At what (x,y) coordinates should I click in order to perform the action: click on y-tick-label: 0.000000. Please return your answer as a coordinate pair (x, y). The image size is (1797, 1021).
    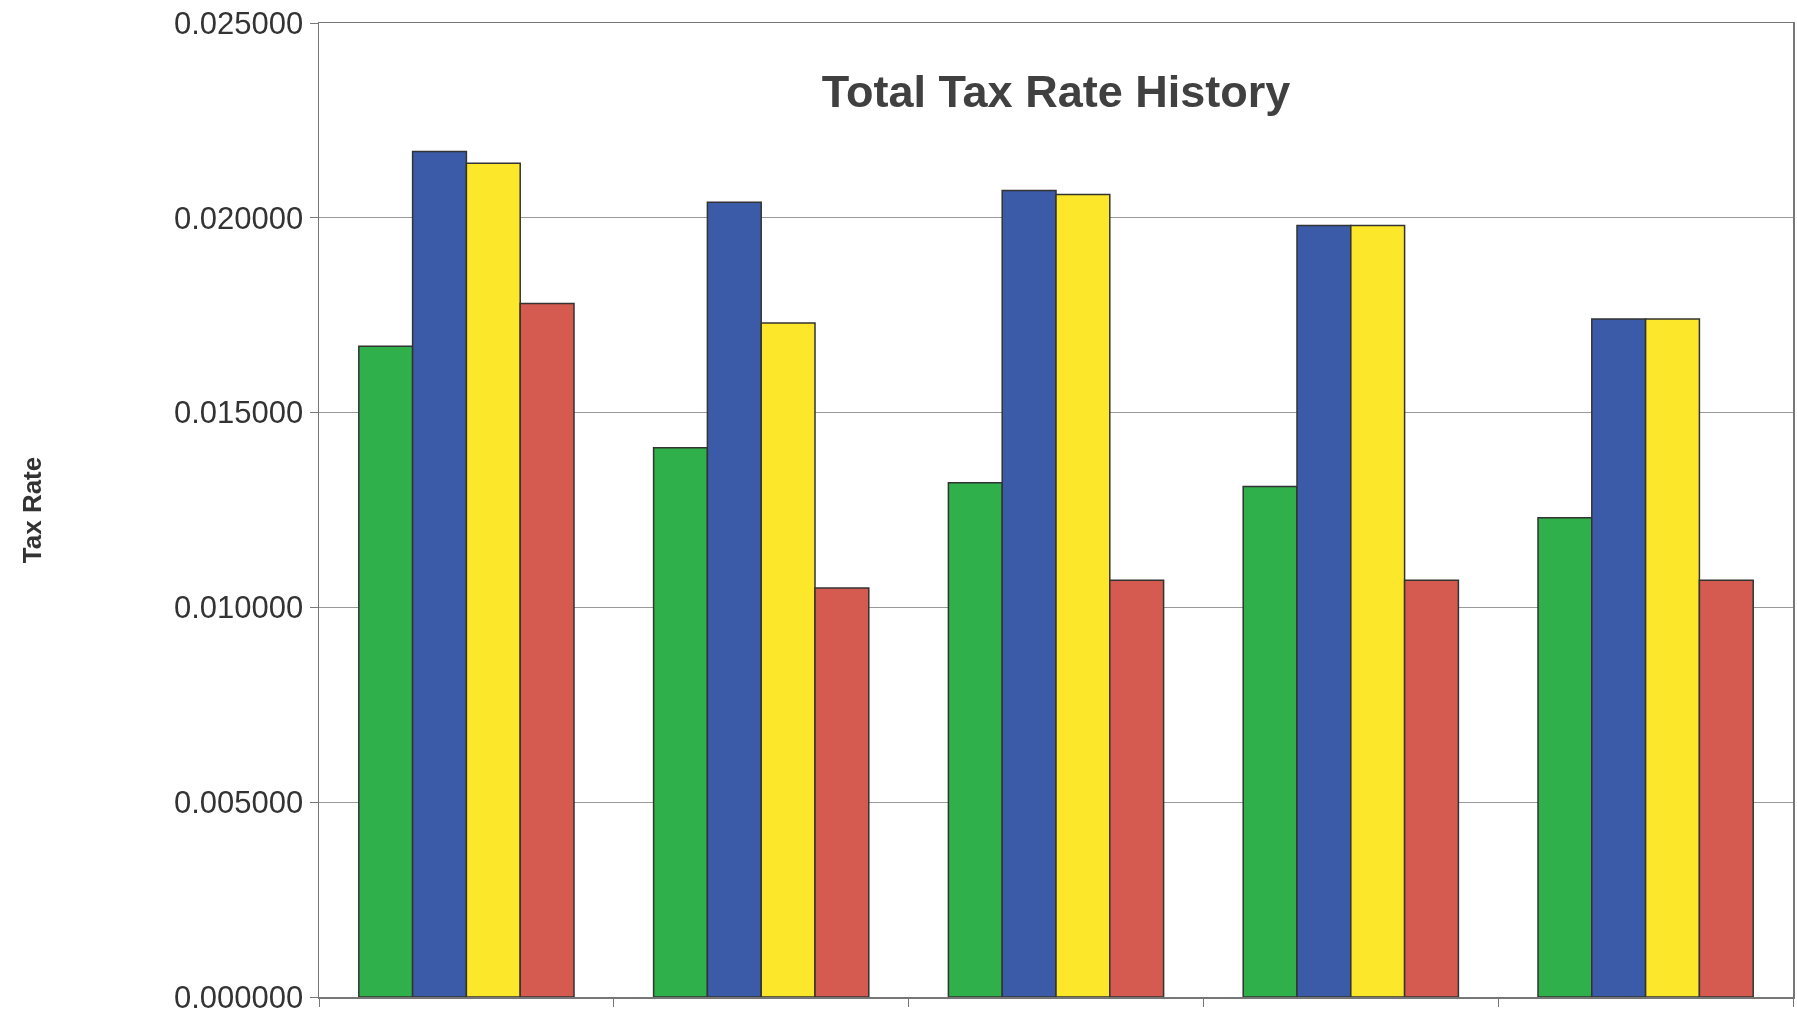
    Looking at the image, I should click on (238, 997).